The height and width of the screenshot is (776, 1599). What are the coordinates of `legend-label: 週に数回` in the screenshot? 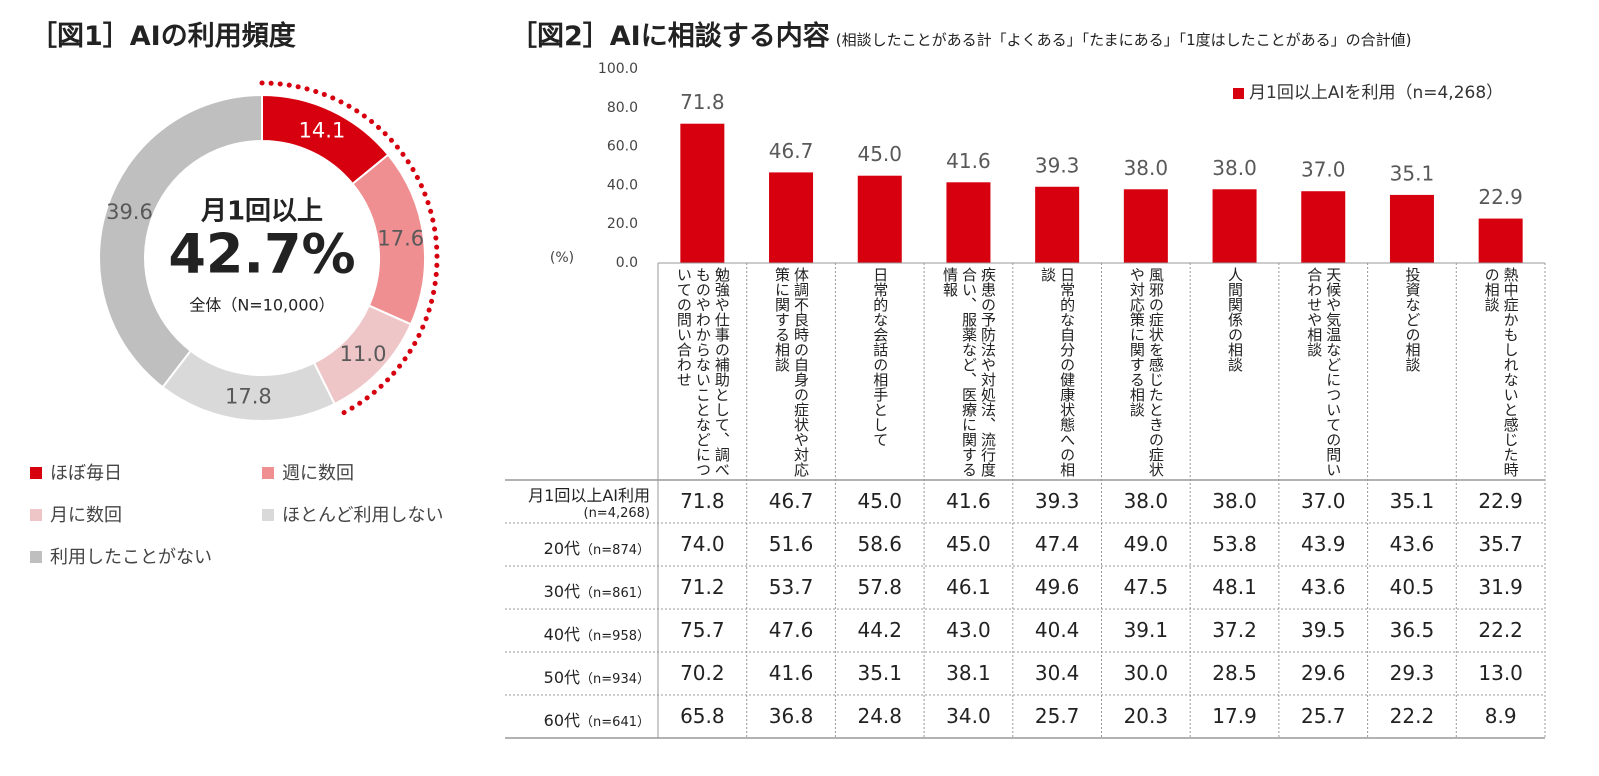 It's located at (318, 473).